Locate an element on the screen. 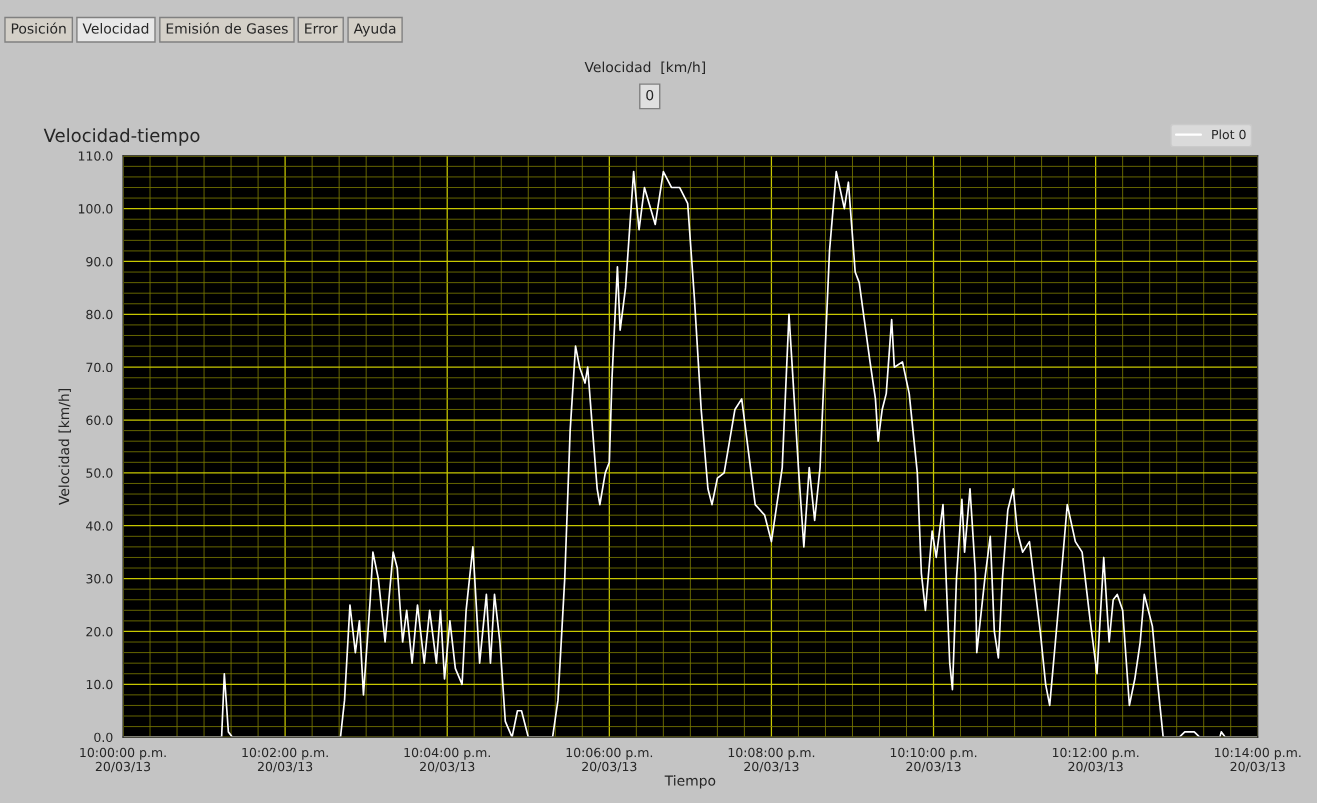 This screenshot has height=803, width=1317. x-tick-label: 10:02:00 p.m. 20/03/13 is located at coordinates (285, 760).